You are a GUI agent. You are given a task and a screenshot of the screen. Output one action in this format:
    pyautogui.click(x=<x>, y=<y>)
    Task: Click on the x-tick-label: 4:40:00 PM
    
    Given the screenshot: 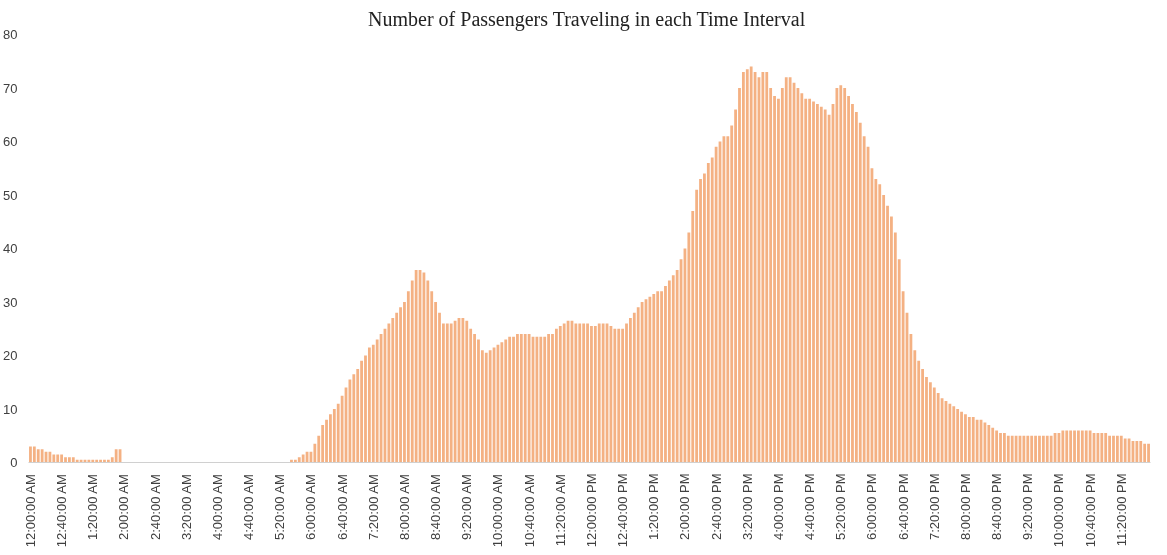 What is the action you would take?
    pyautogui.click(x=810, y=506)
    